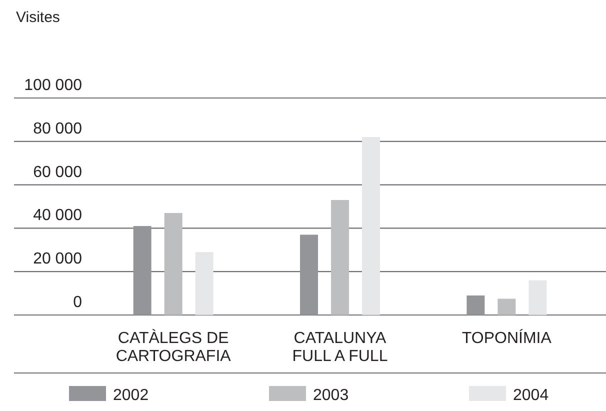 The width and height of the screenshot is (606, 411). I want to click on y-tick-label: 40 000, so click(57, 215).